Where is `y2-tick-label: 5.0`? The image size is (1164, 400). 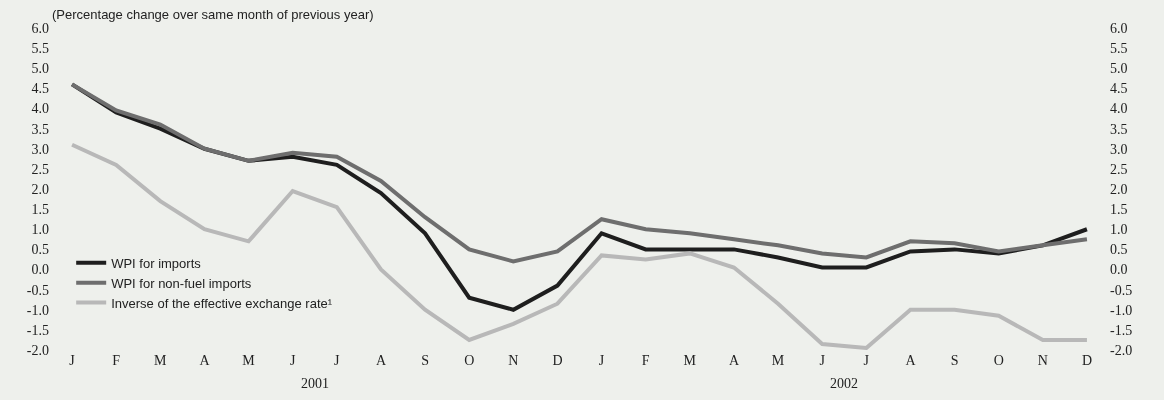 y2-tick-label: 5.0 is located at coordinates (1119, 69).